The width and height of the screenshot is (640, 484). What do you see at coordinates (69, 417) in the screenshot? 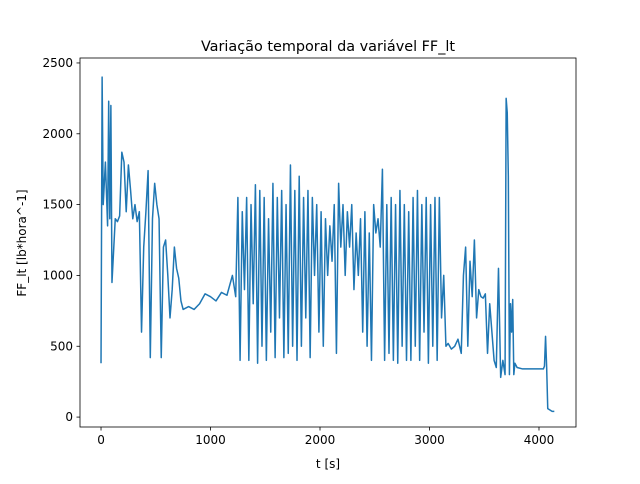
I see `y-tick-label: 0` at bounding box center [69, 417].